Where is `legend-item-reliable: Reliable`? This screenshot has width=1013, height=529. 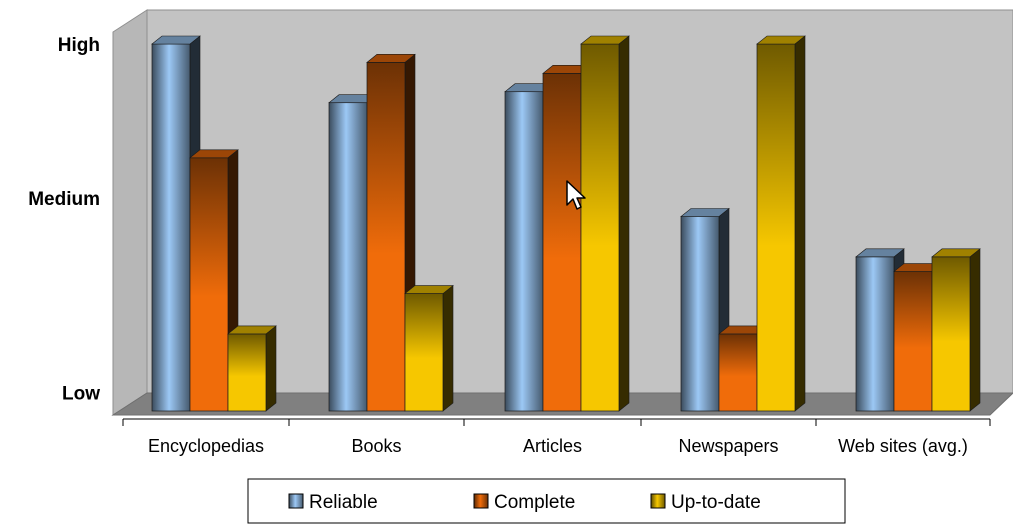
legend-item-reliable: Reliable is located at coordinates (333, 502).